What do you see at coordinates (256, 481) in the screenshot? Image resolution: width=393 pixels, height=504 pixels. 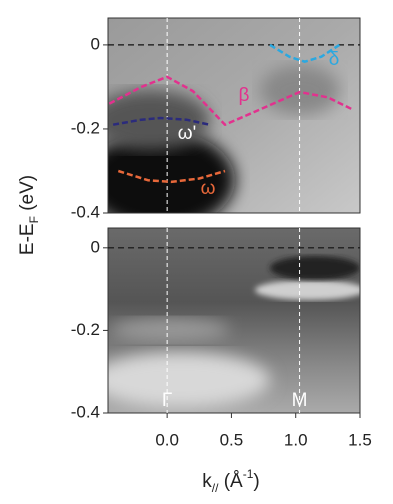 I see `x-axis-label-part: )` at bounding box center [256, 481].